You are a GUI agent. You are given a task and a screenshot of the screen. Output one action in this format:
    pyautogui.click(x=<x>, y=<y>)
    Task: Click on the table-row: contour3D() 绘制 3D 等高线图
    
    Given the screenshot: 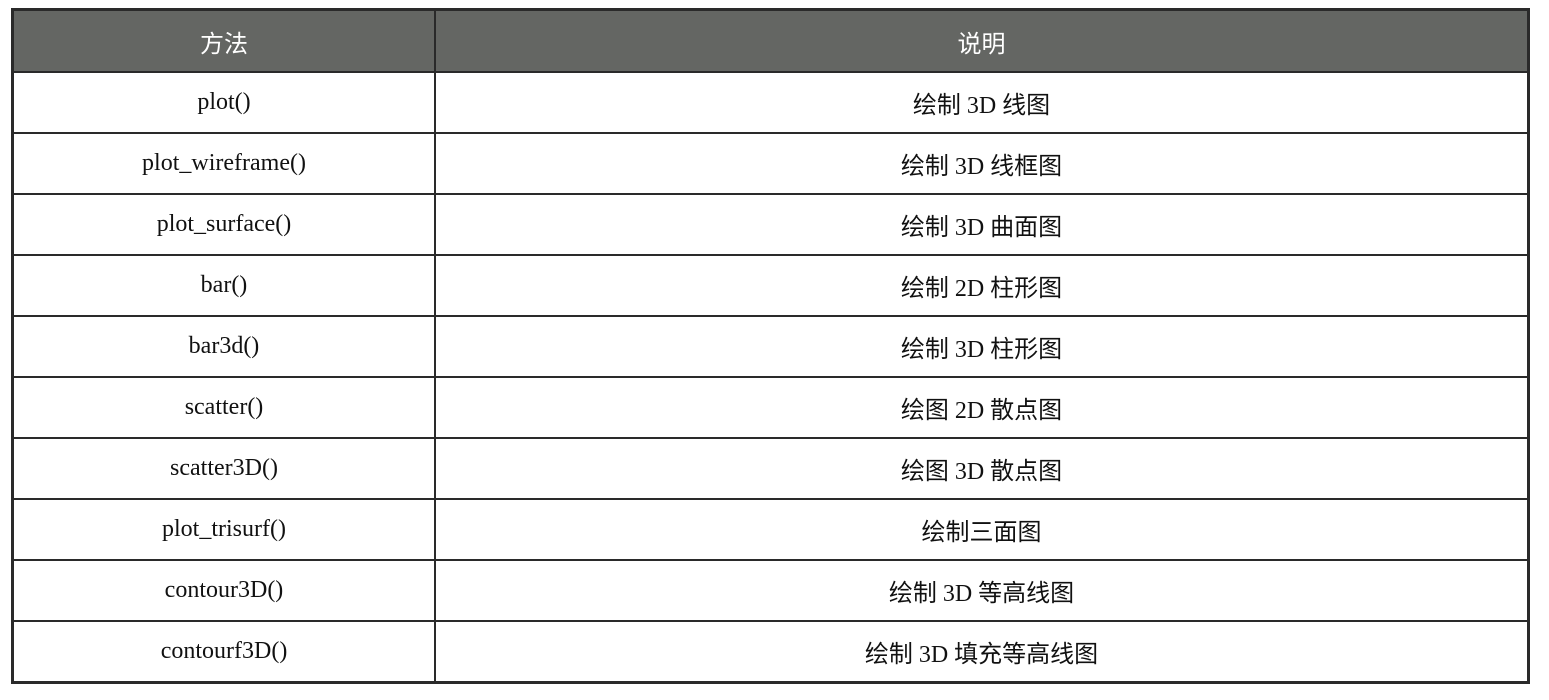 What is the action you would take?
    pyautogui.click(x=770, y=590)
    